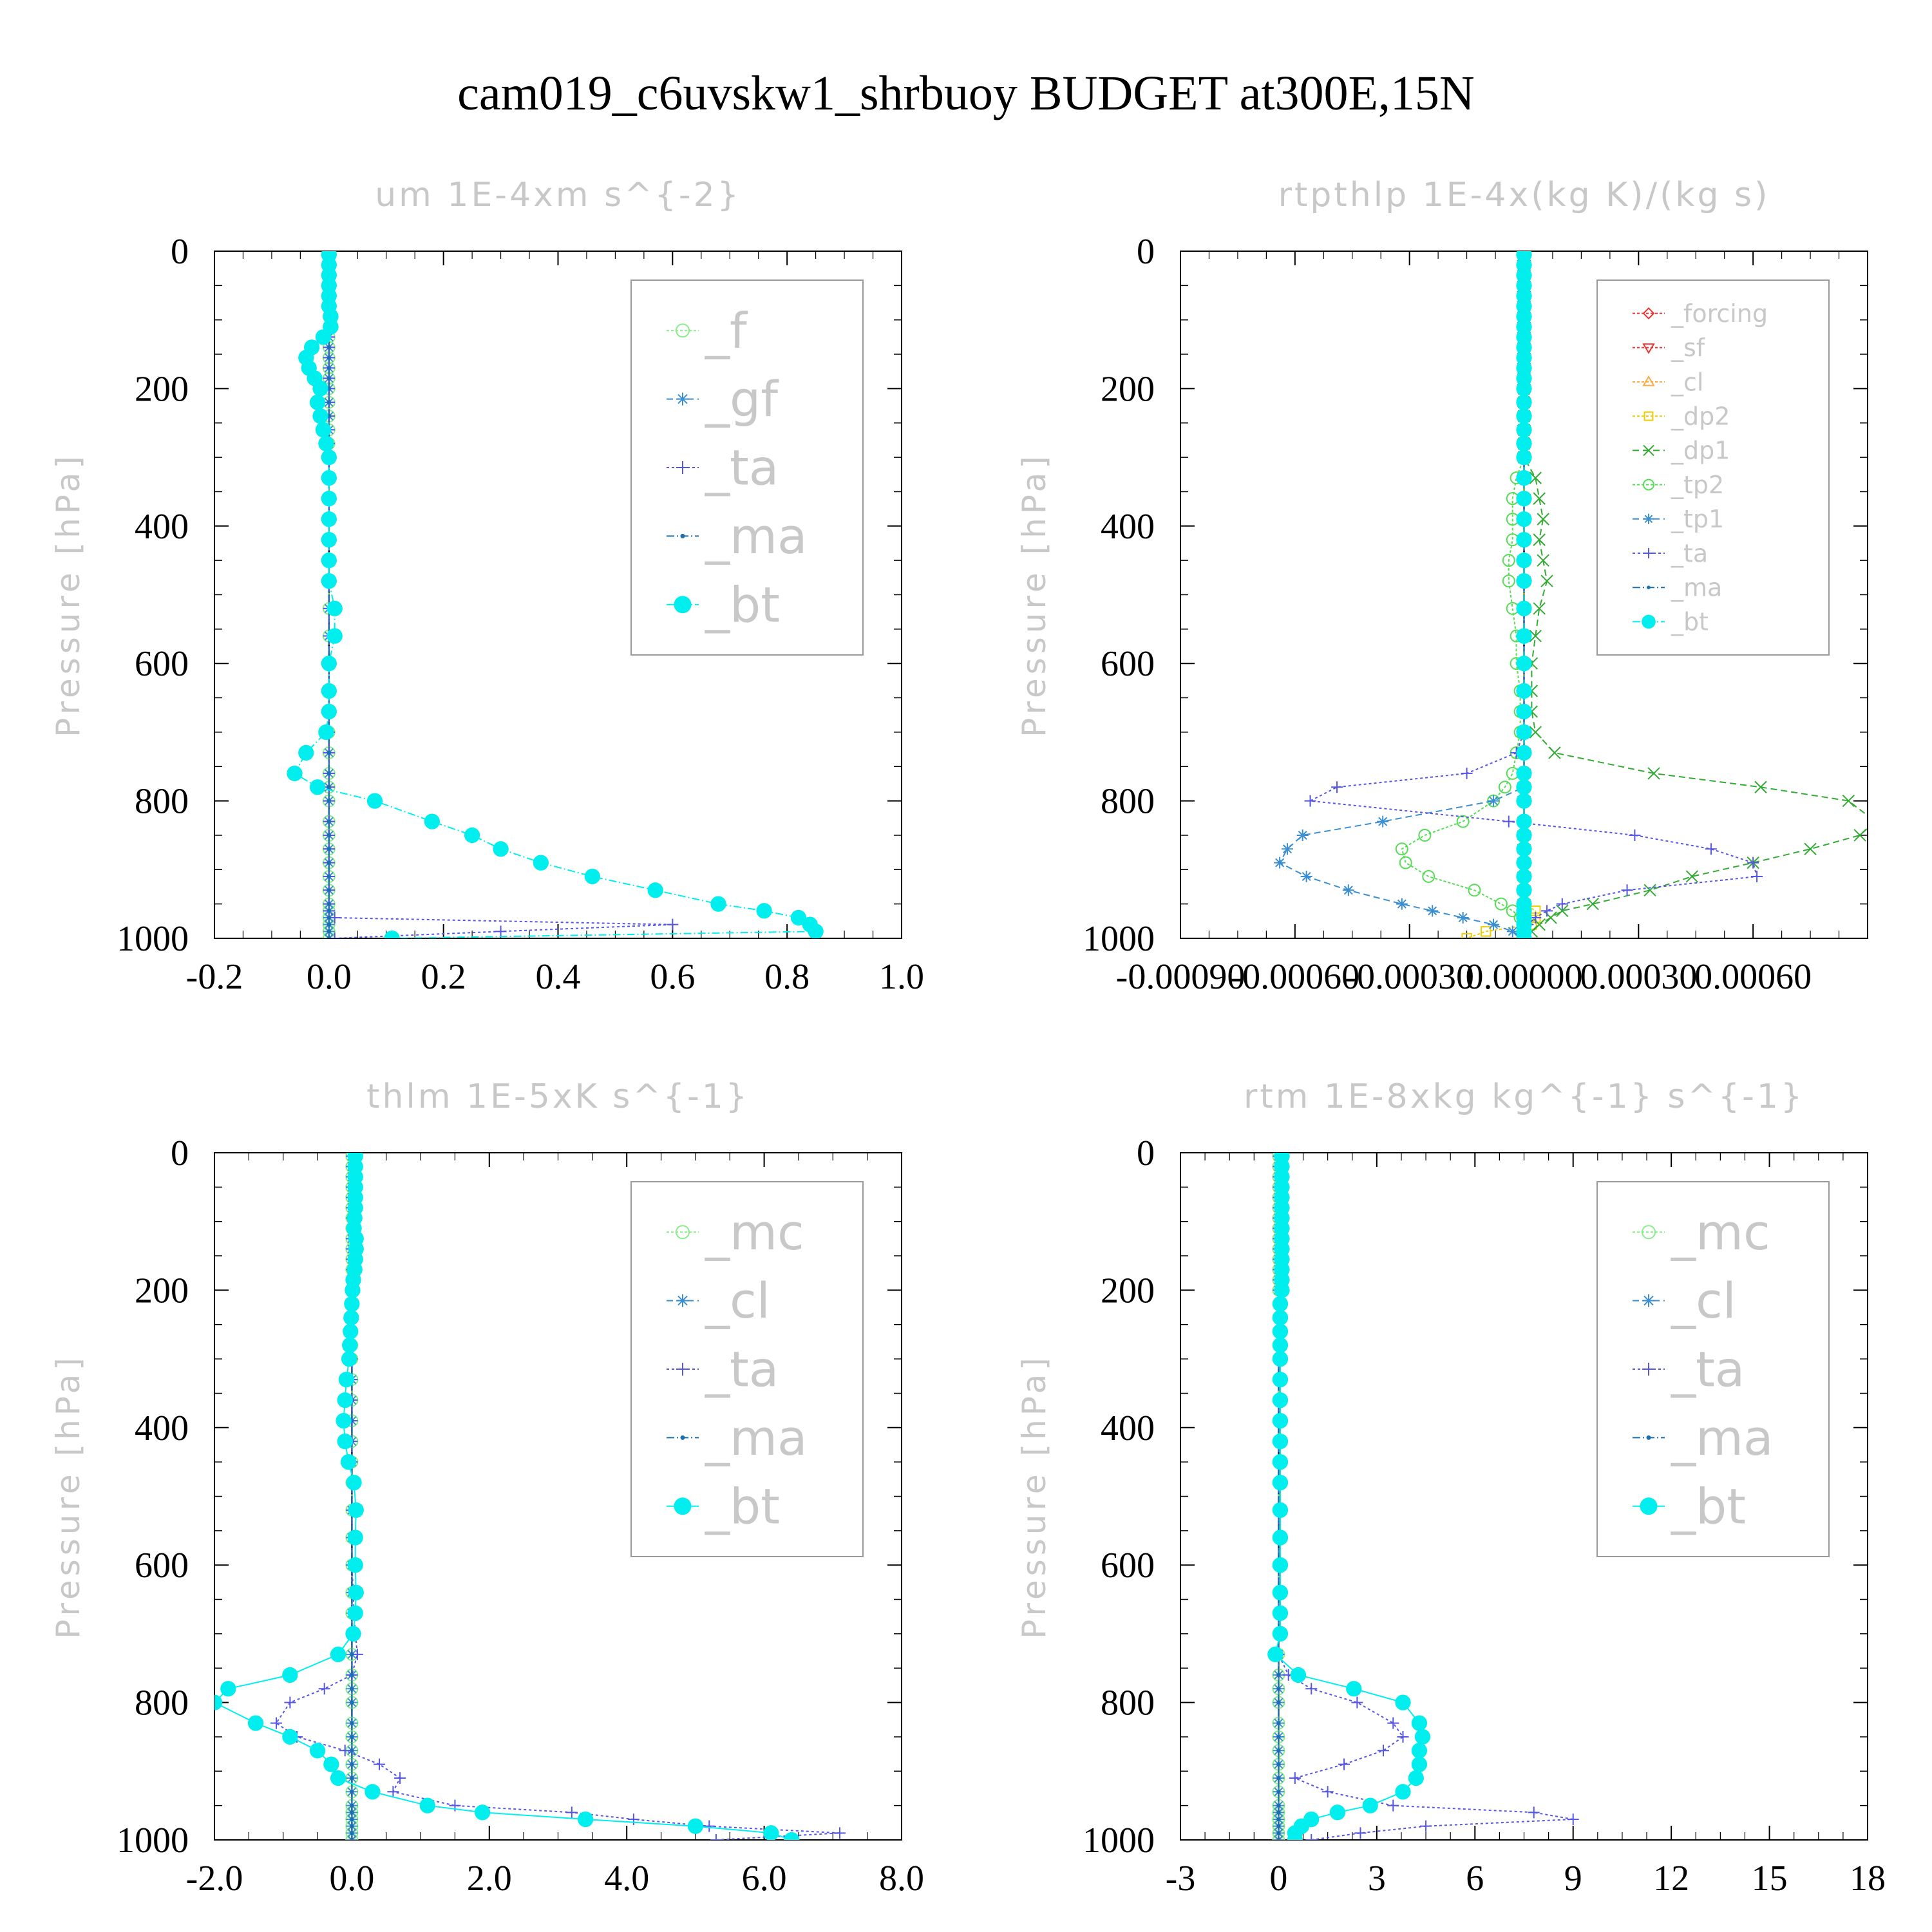 The width and height of the screenshot is (1932, 1932). What do you see at coordinates (555, 596) in the screenshot?
I see `series-line-bt` at bounding box center [555, 596].